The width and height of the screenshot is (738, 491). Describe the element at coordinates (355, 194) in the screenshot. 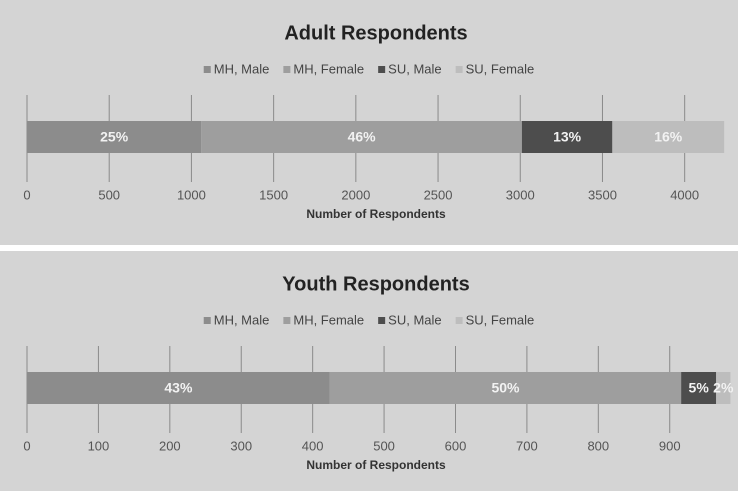

I see `x-tick-label: 2000` at that location.